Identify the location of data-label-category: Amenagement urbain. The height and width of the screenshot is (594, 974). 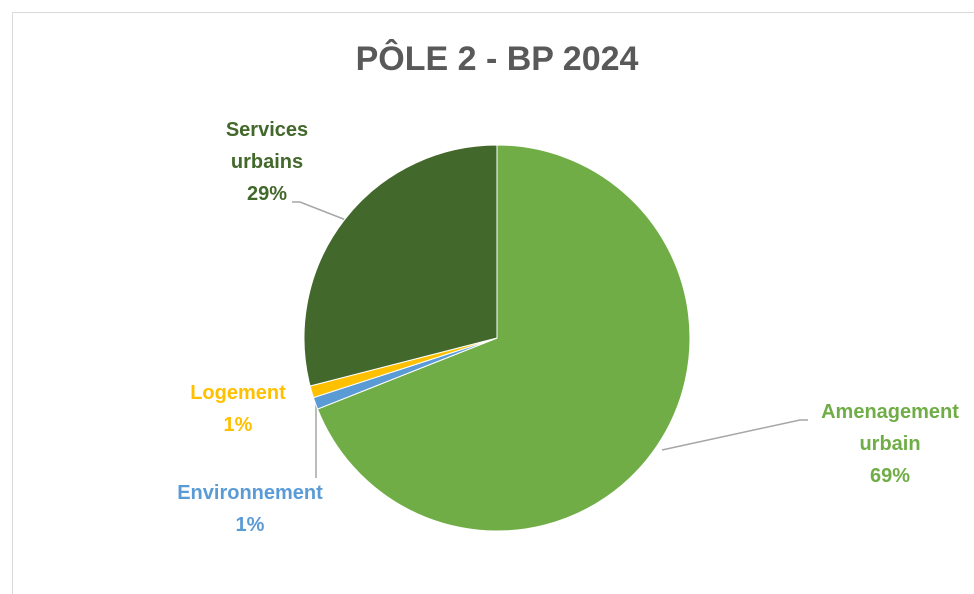
(890, 428).